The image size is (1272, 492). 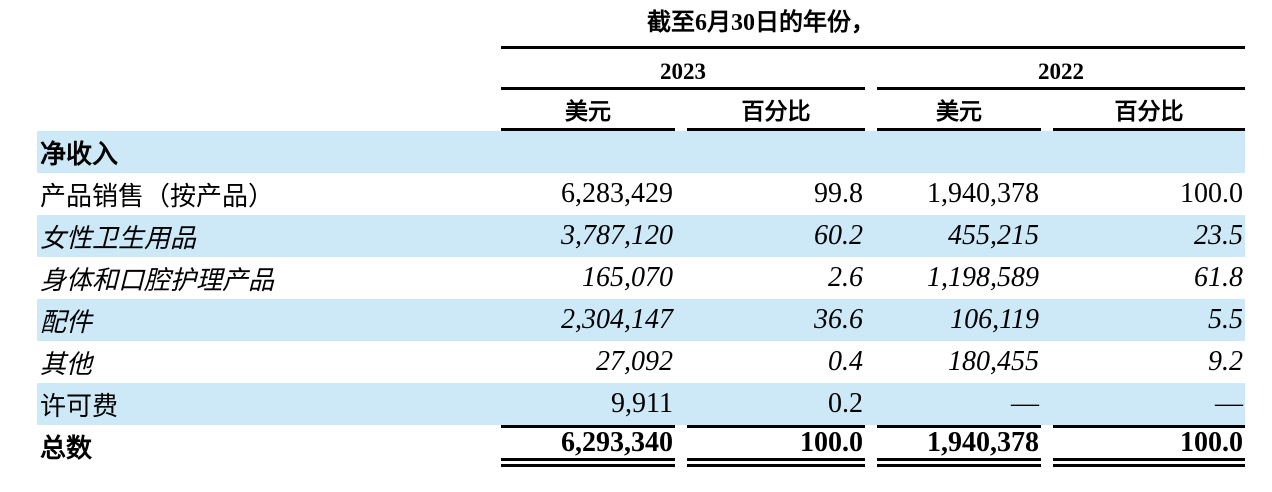 I want to click on table-row-total: 总数 6,293,340 100.0 1,940,378 100.0, so click(x=641, y=446).